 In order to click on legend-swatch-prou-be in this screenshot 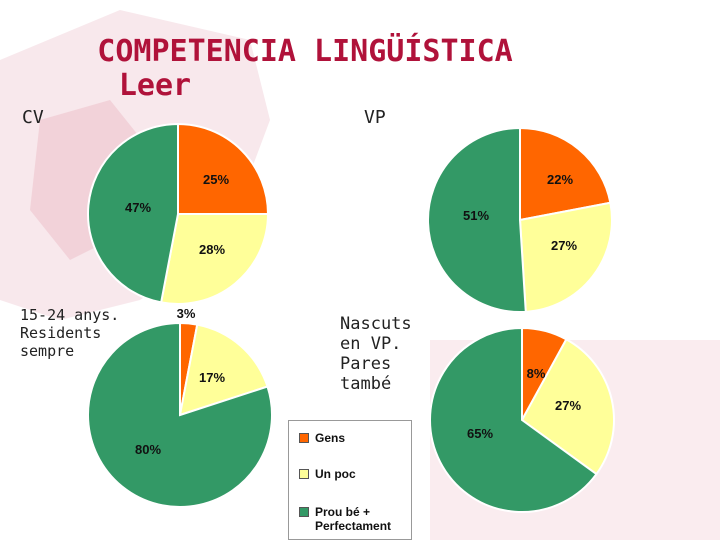, I will do `click(304, 512)`.